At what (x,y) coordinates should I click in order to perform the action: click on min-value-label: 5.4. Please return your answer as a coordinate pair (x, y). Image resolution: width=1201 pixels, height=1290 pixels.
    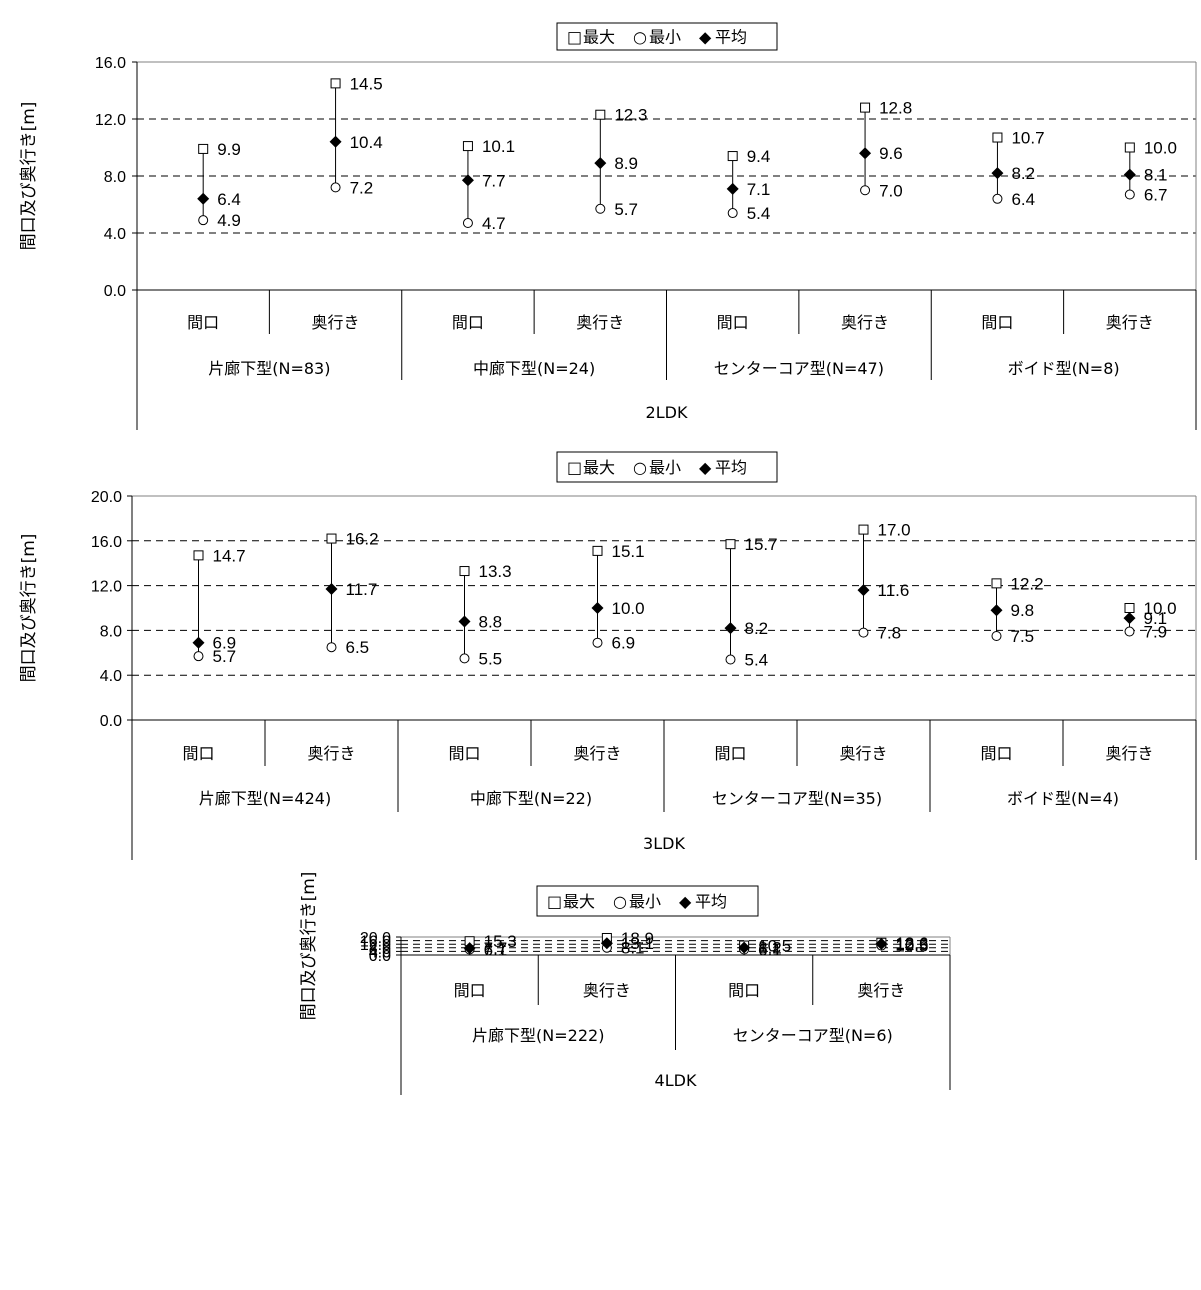
    Looking at the image, I should click on (757, 660).